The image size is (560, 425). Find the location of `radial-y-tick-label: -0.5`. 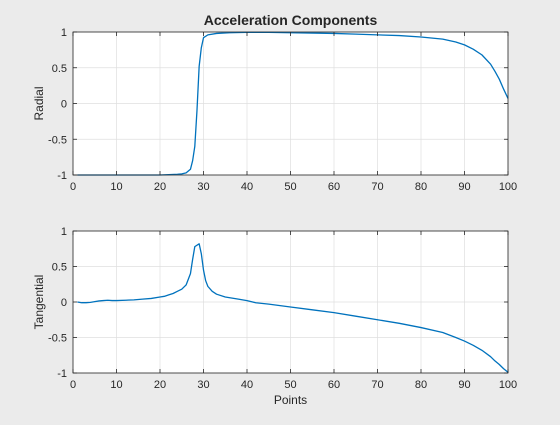

radial-y-tick-label: -0.5 is located at coordinates (57, 140).